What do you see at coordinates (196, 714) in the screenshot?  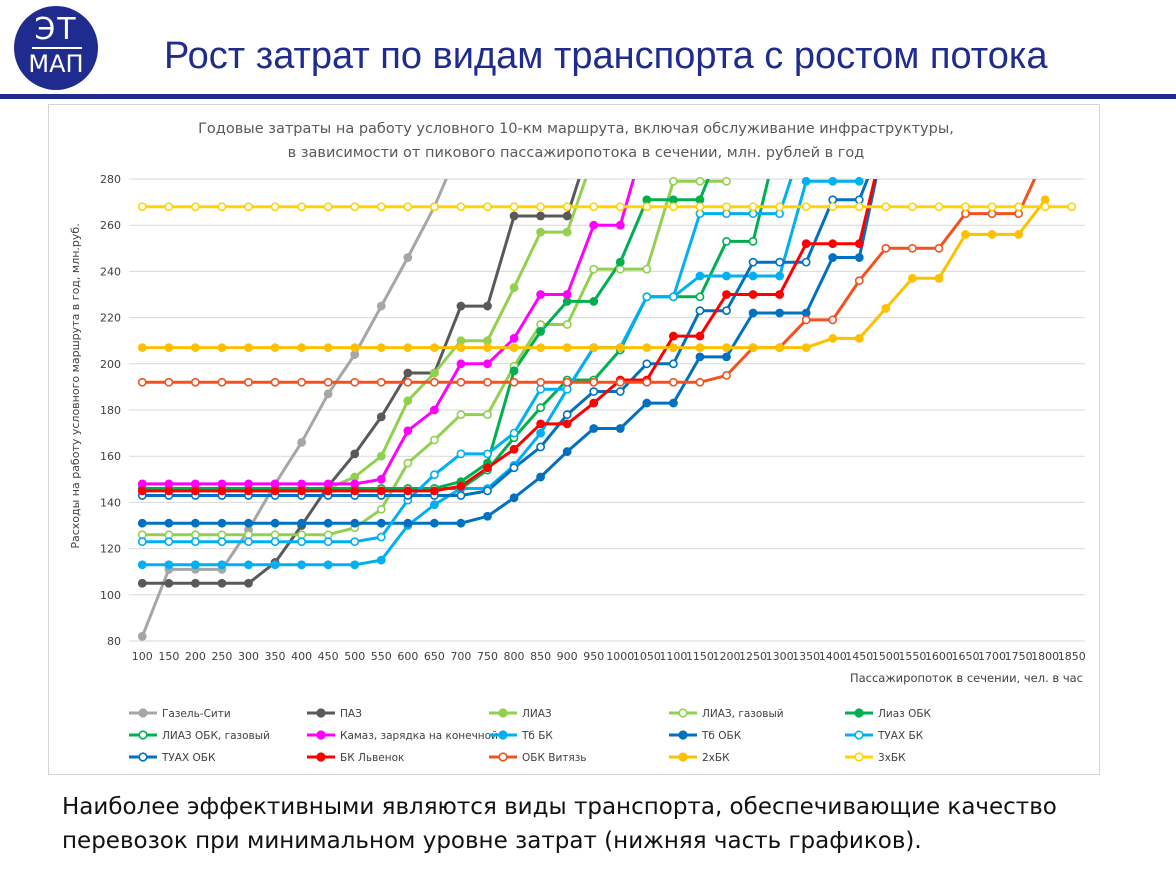 I see `legend-label: Газель-Сити` at bounding box center [196, 714].